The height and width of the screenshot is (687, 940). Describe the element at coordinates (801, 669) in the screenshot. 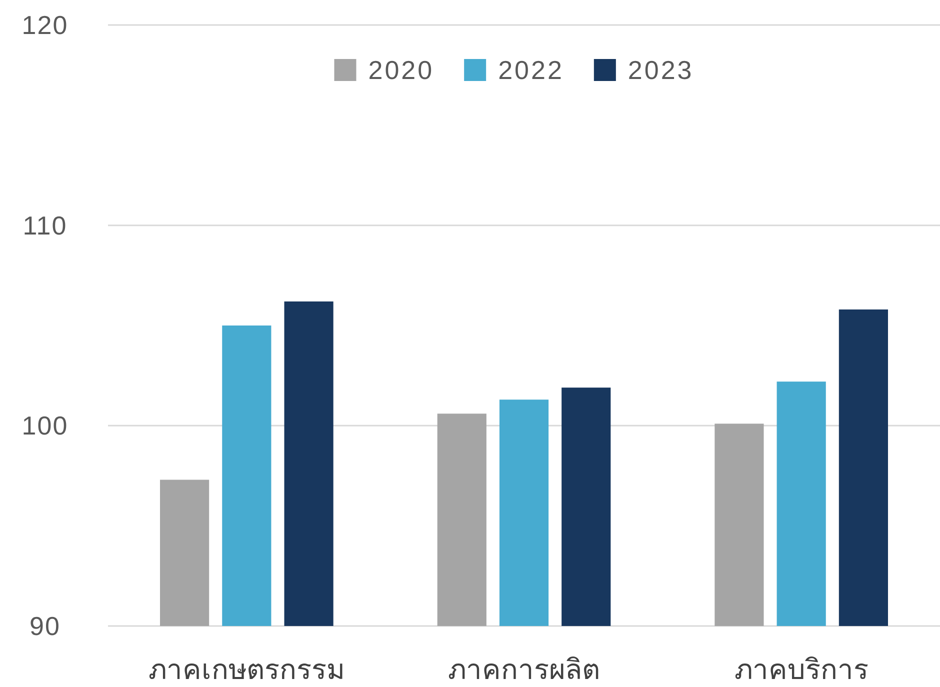

I see `x-tick-label: ภาคบริการ` at that location.